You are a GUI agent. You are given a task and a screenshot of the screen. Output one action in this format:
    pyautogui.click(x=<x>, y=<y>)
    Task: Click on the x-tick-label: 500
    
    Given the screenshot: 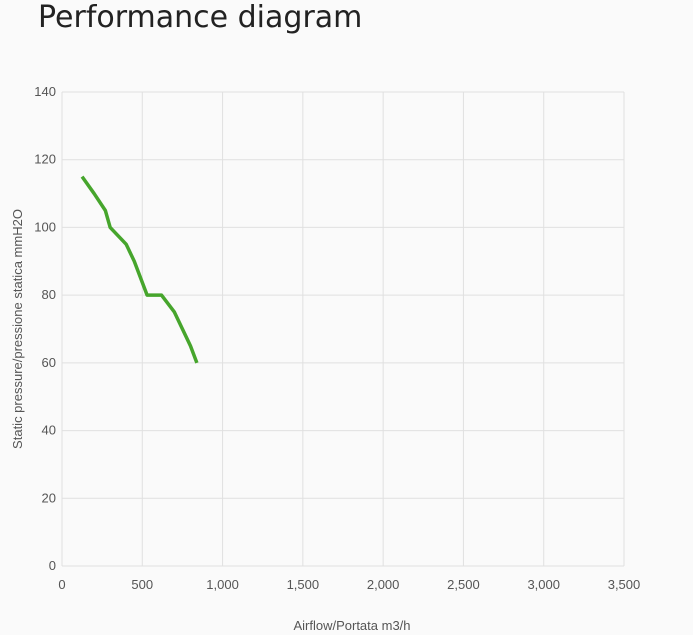 What is the action you would take?
    pyautogui.click(x=142, y=584)
    